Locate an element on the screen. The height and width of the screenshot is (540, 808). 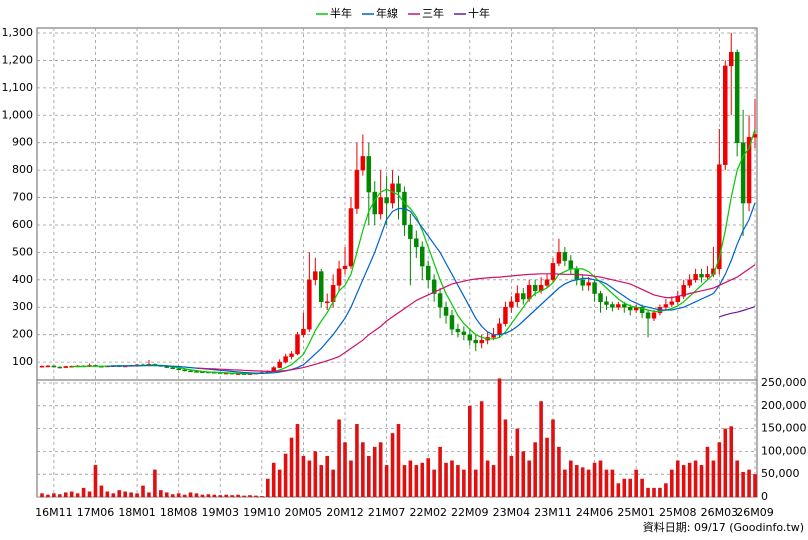
x-tick-label: 21M07 is located at coordinates (387, 512).